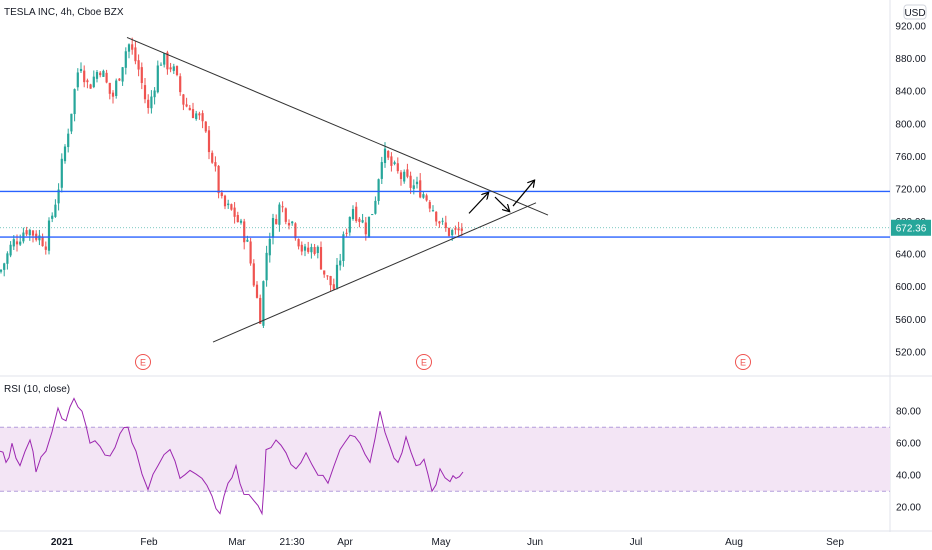 The image size is (932, 550). Describe the element at coordinates (37, 389) in the screenshot. I see `rsi-label: RSI (10, close)` at that location.